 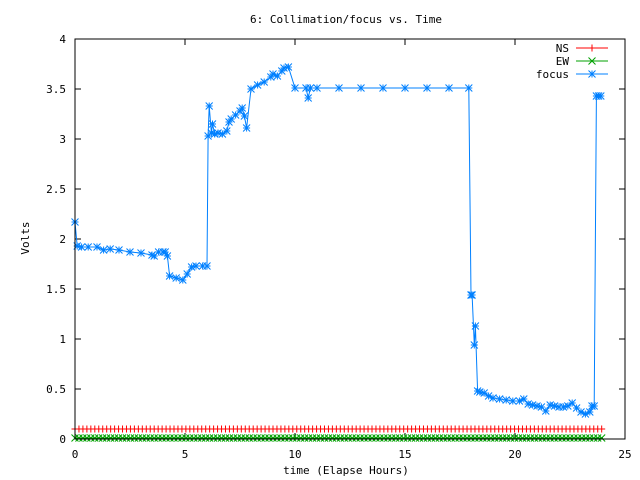 I want to click on x-axis-label: time (Elapse Hours), so click(x=346, y=470).